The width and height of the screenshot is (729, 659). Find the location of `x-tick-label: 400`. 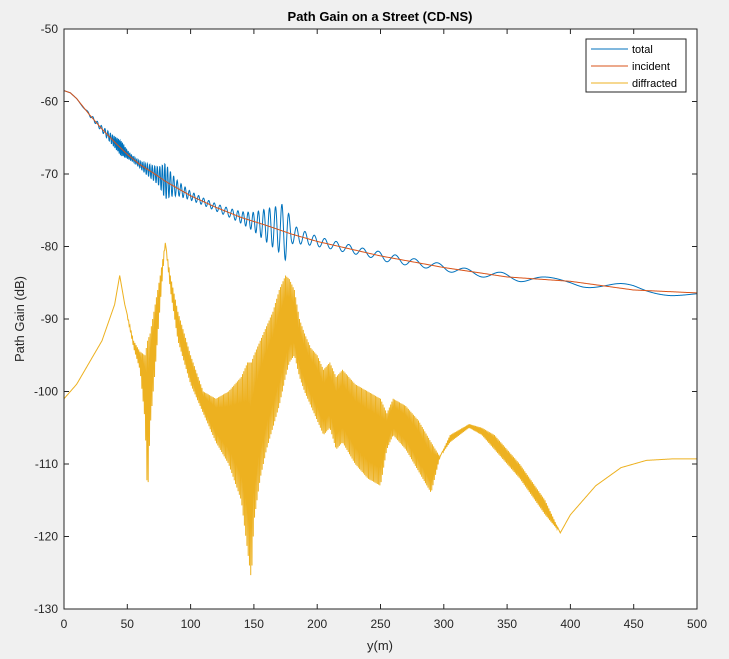

x-tick-label: 400 is located at coordinates (570, 624).